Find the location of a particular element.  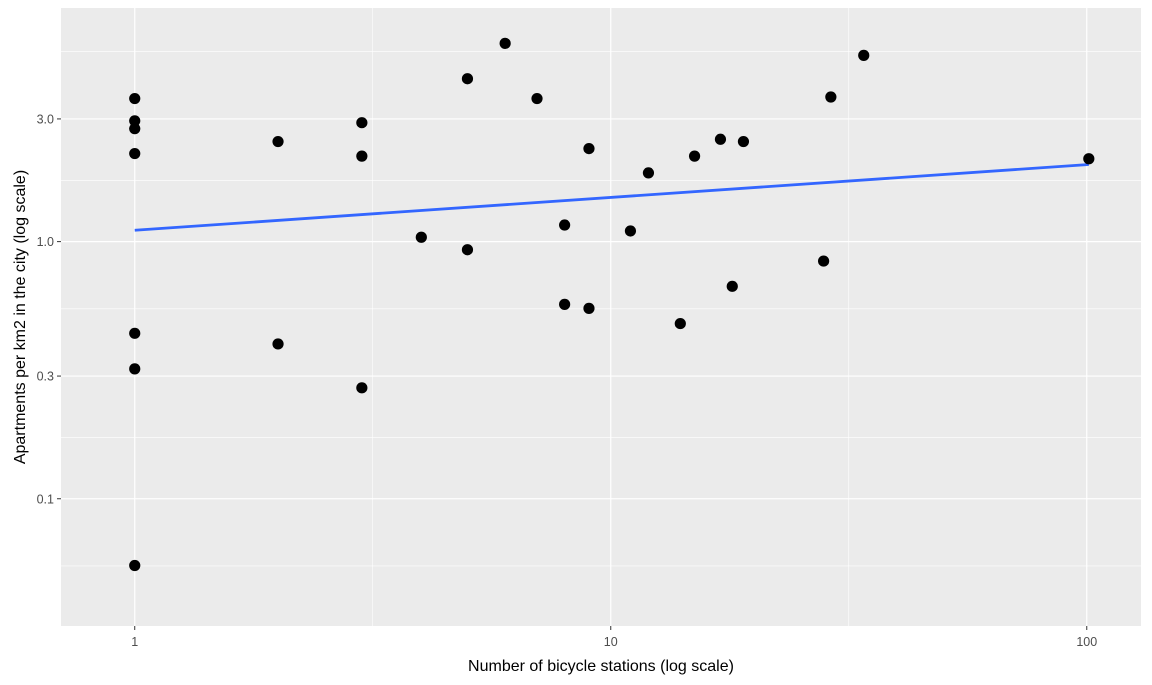

x-tick-label: 10 is located at coordinates (611, 642).